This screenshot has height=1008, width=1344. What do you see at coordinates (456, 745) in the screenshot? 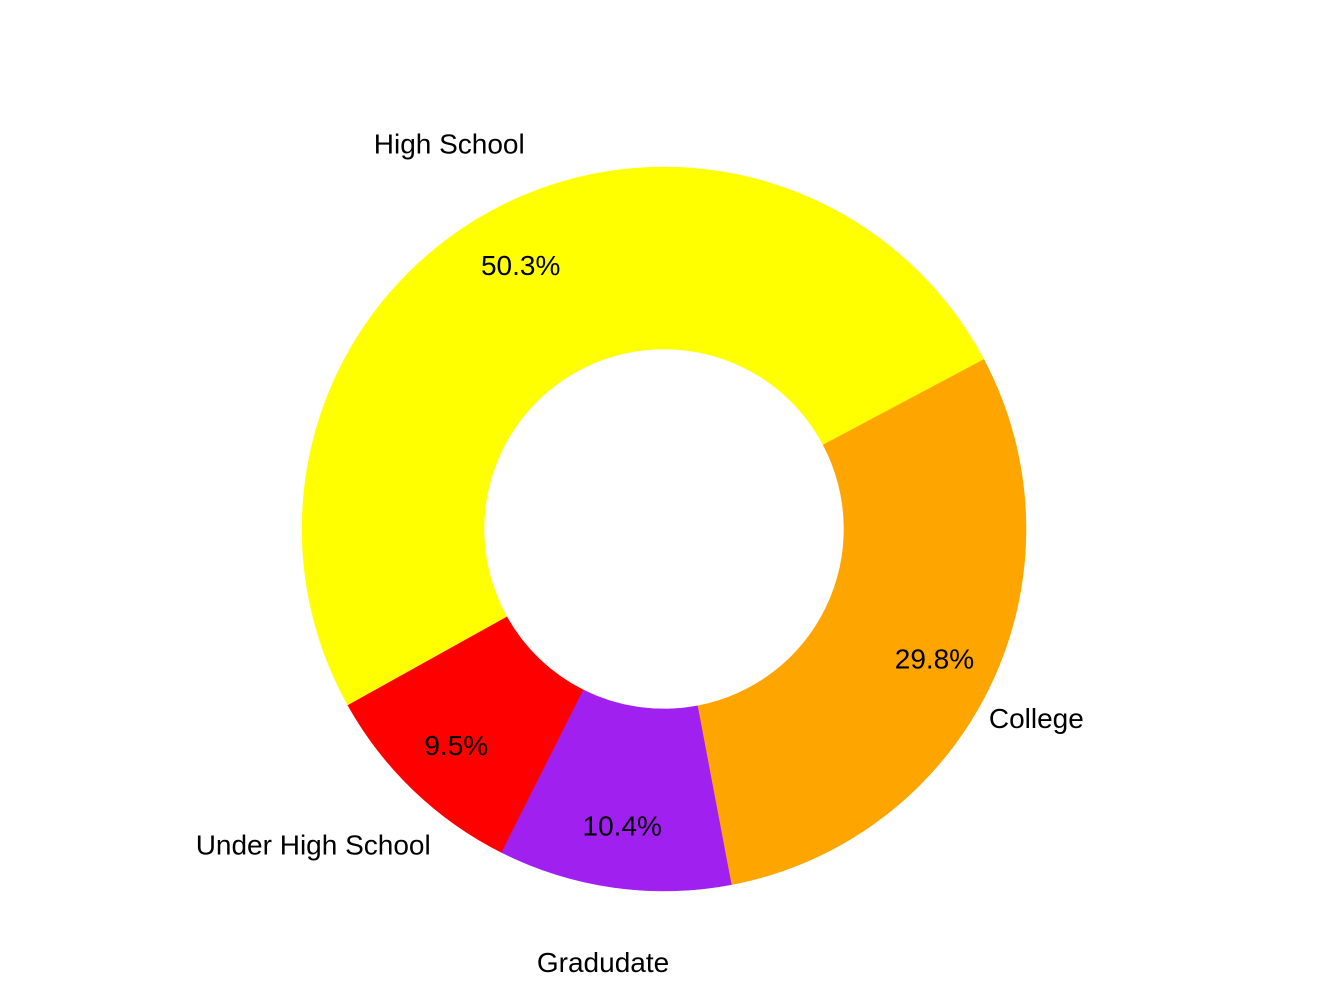
I see `percent-label-under-high-school: 9.5%` at bounding box center [456, 745].